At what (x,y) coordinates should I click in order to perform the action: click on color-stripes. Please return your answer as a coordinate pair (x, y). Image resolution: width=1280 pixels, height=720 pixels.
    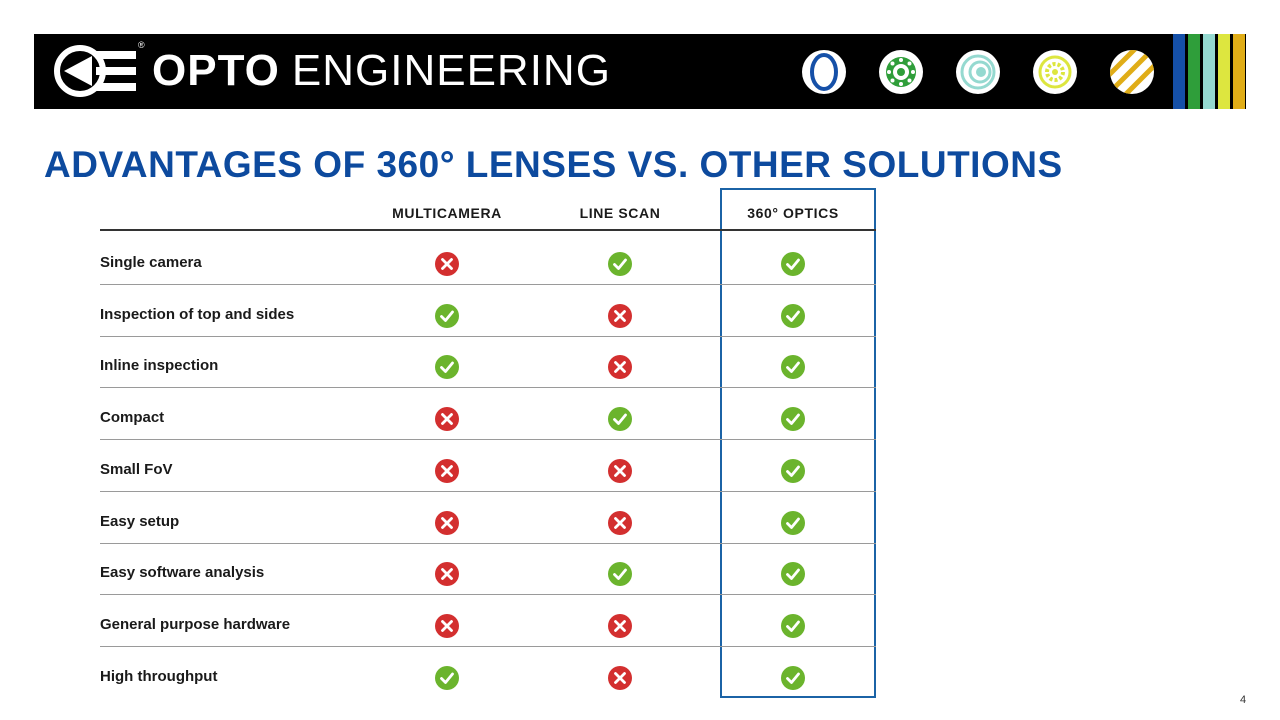
    Looking at the image, I should click on (1209, 71).